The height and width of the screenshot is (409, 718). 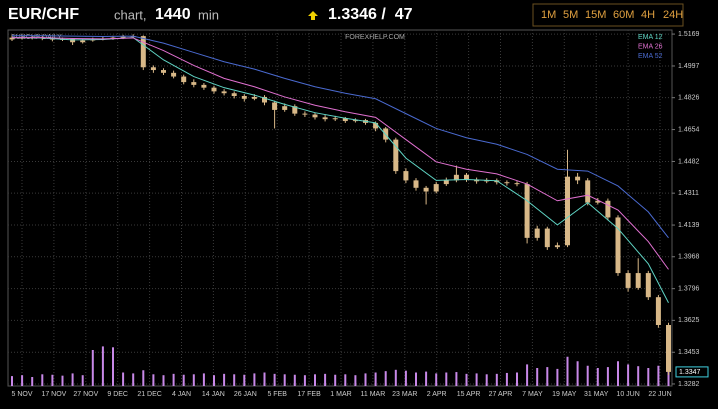 What do you see at coordinates (650, 37) in the screenshot?
I see `legend-entry: EMA 12` at bounding box center [650, 37].